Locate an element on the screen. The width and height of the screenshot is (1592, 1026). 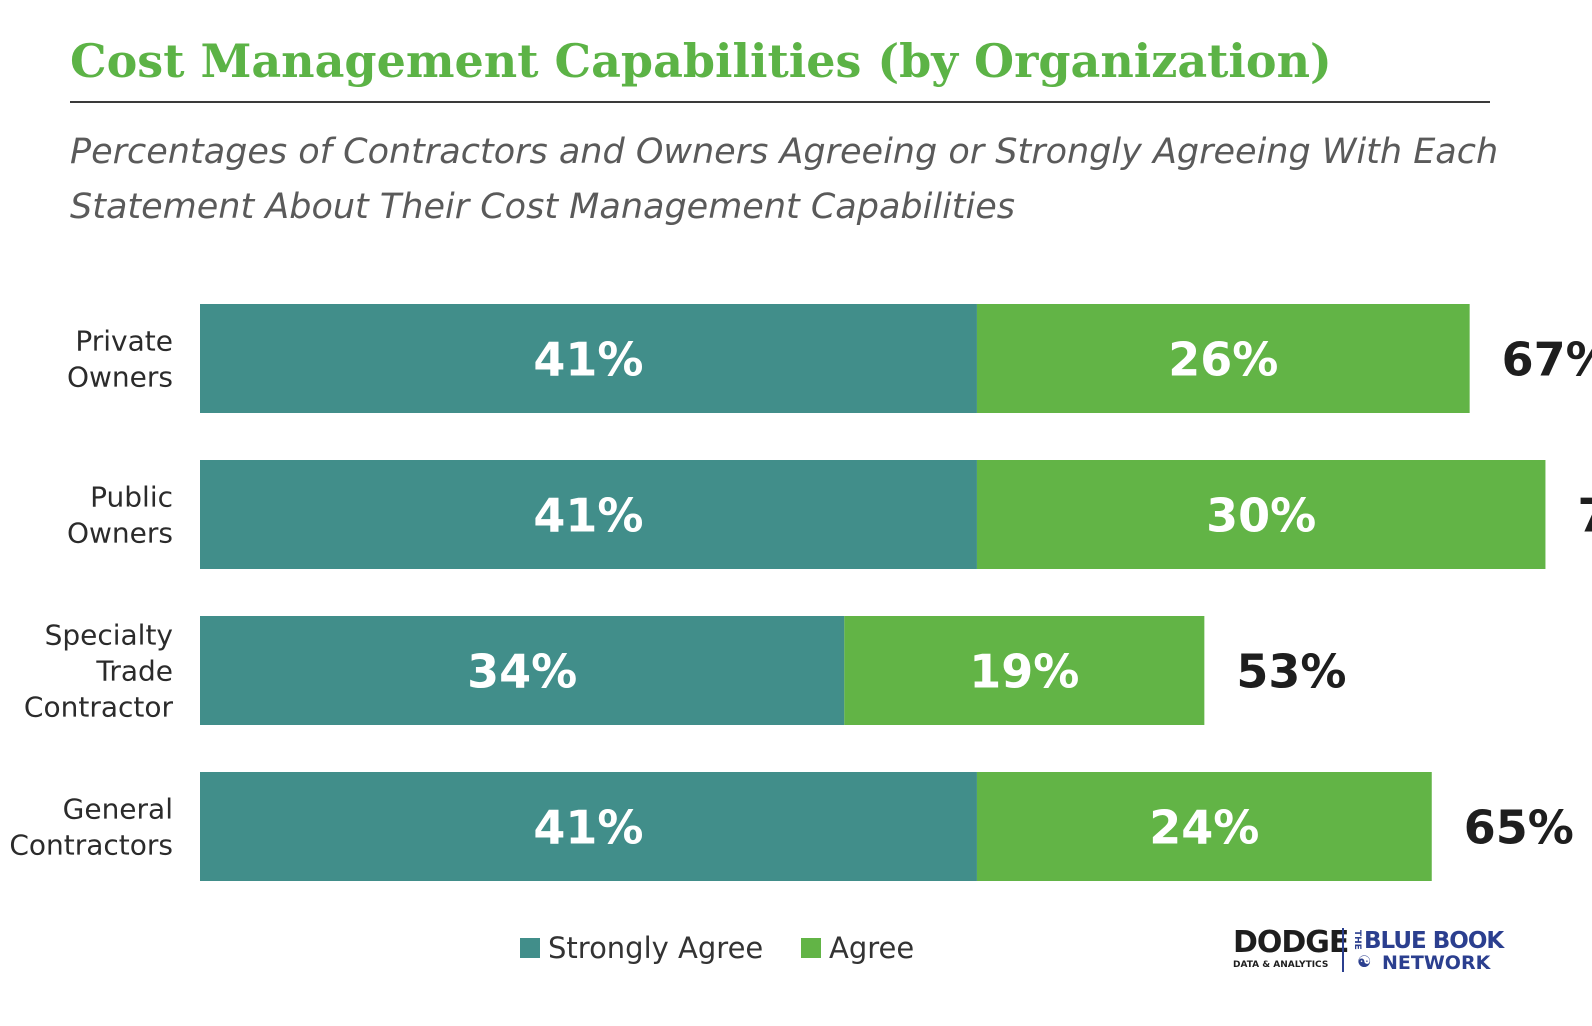
total-label: 53% is located at coordinates (1291, 672).